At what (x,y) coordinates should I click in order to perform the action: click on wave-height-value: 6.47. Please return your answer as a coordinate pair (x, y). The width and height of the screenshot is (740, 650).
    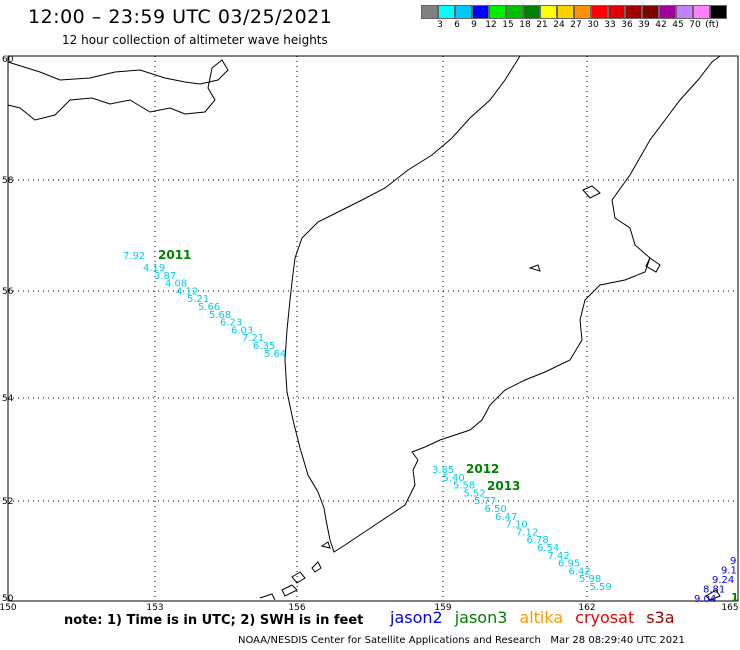
    Looking at the image, I should click on (506, 517).